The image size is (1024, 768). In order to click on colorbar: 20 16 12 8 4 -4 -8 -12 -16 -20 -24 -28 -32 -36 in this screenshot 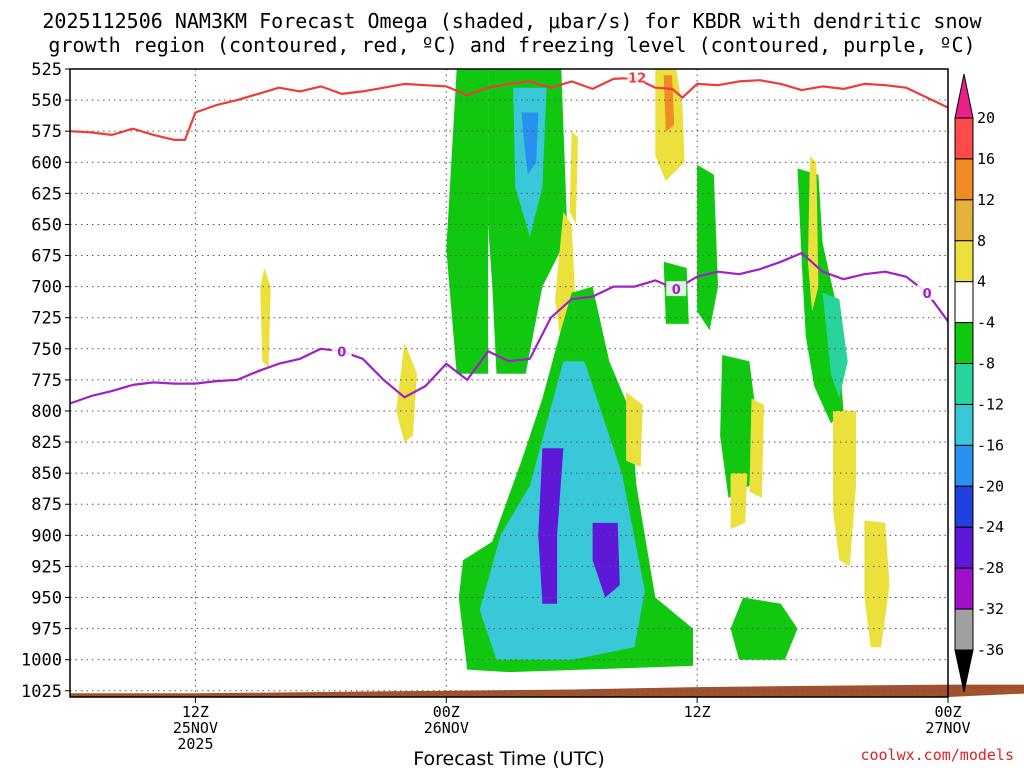, I will do `click(979, 383)`.